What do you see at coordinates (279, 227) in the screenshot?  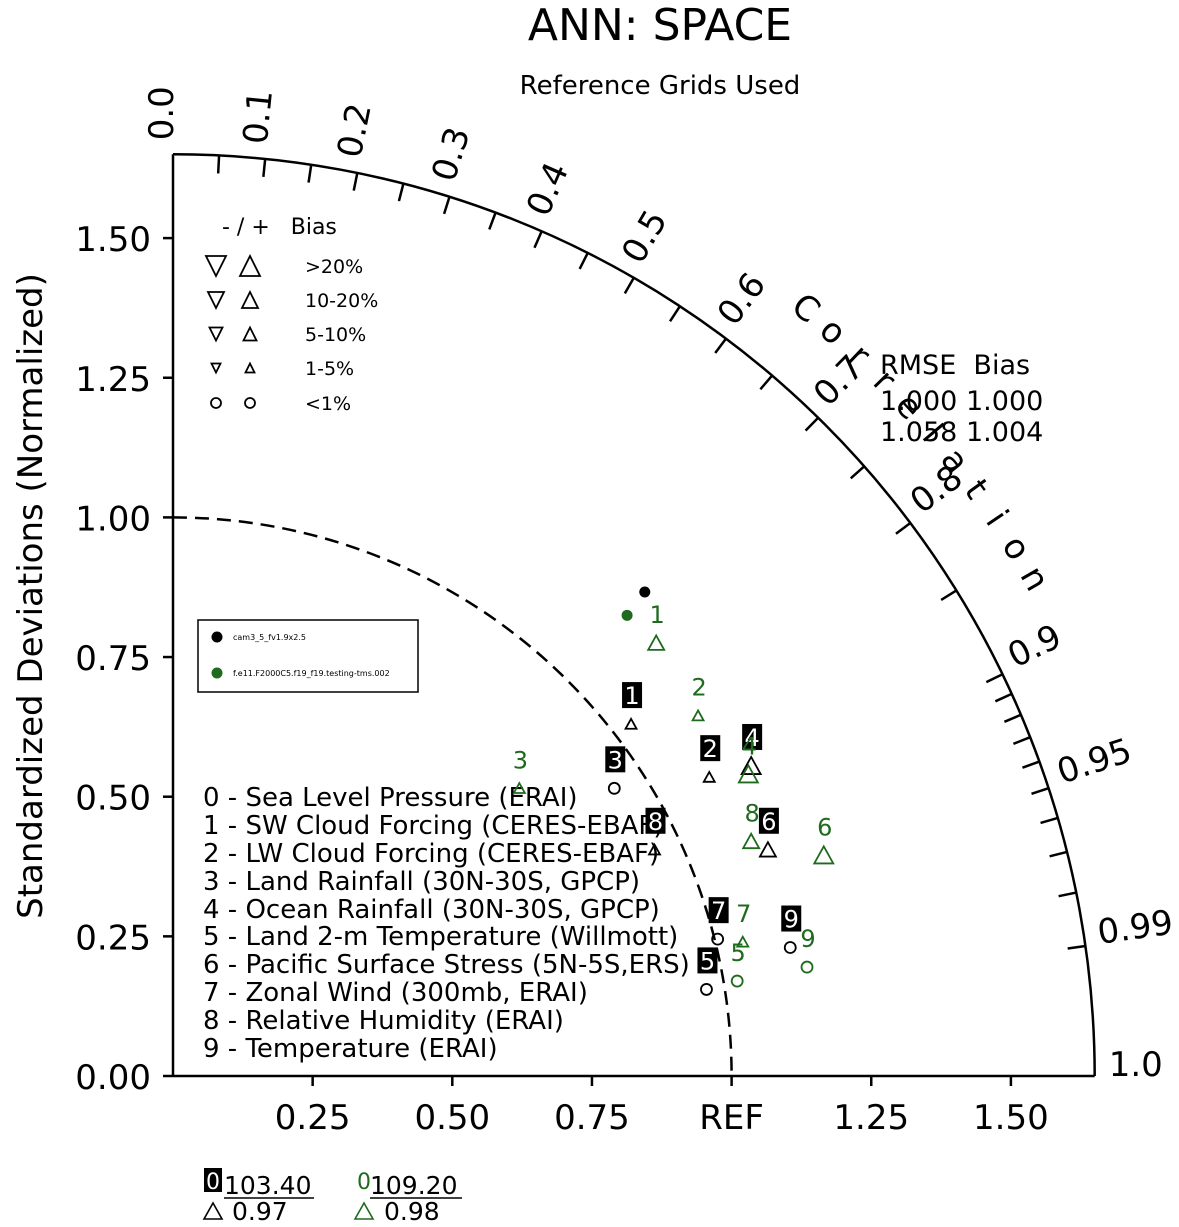 I see `bias-legend-header: - / + Bias` at bounding box center [279, 227].